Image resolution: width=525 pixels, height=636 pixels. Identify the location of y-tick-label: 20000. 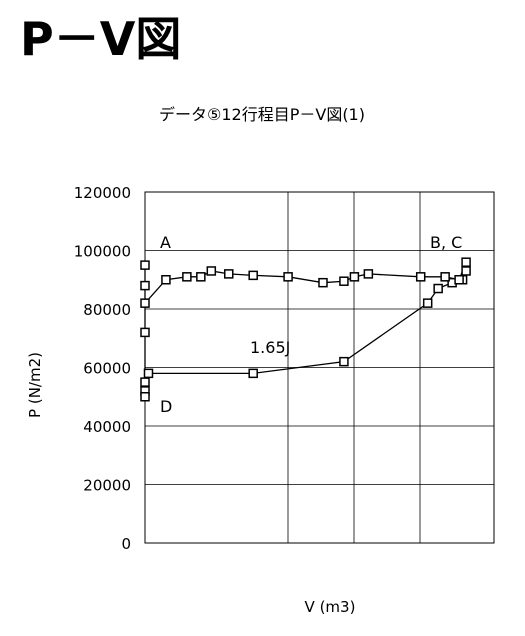
(107, 486).